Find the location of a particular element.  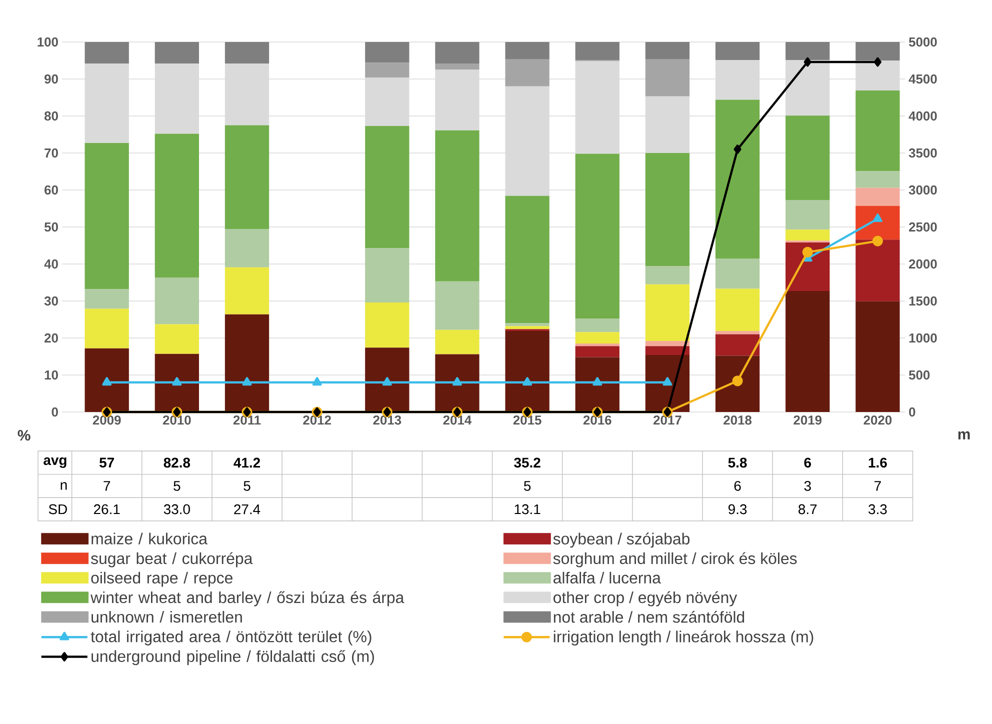

y2-tick-label: 5000 is located at coordinates (922, 42).